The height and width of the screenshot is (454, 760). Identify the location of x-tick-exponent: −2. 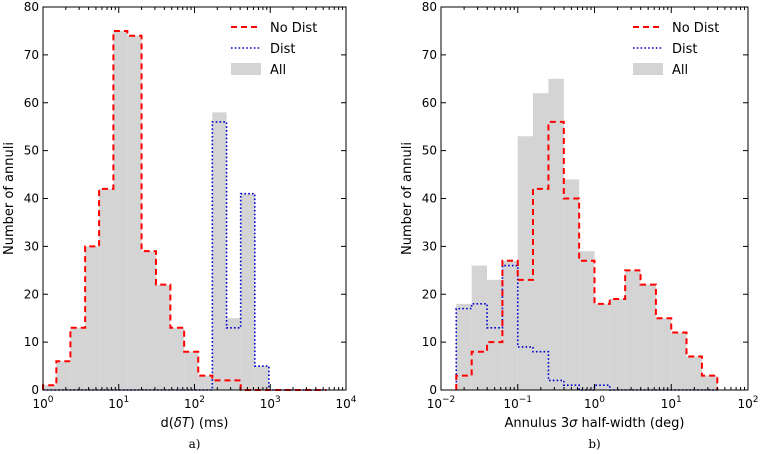
(448, 400).